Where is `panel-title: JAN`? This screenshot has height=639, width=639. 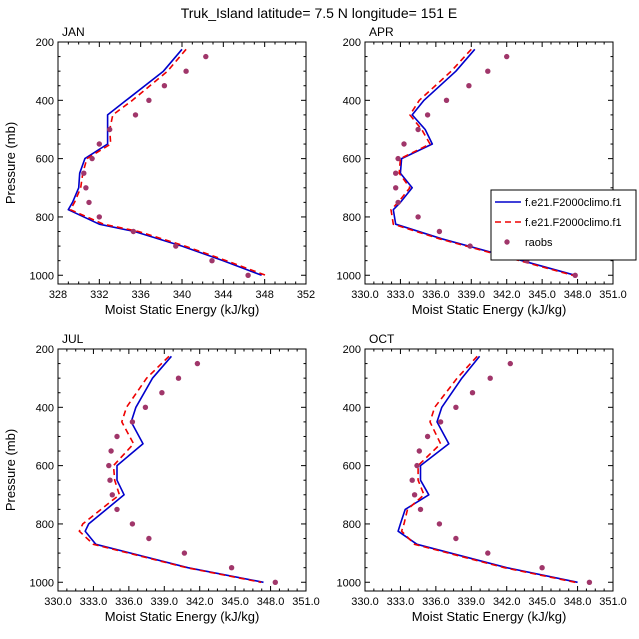 panel-title: JAN is located at coordinates (73, 32).